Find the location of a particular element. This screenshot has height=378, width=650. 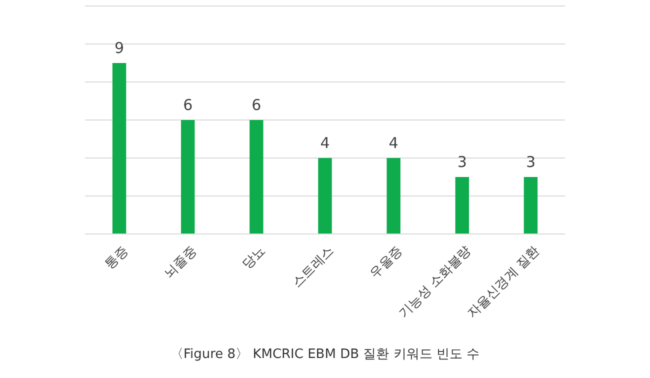

text: 〈Figure 8〉 KMCRIC EBM DB 질환 키워드 빈도 수 is located at coordinates (325, 354).